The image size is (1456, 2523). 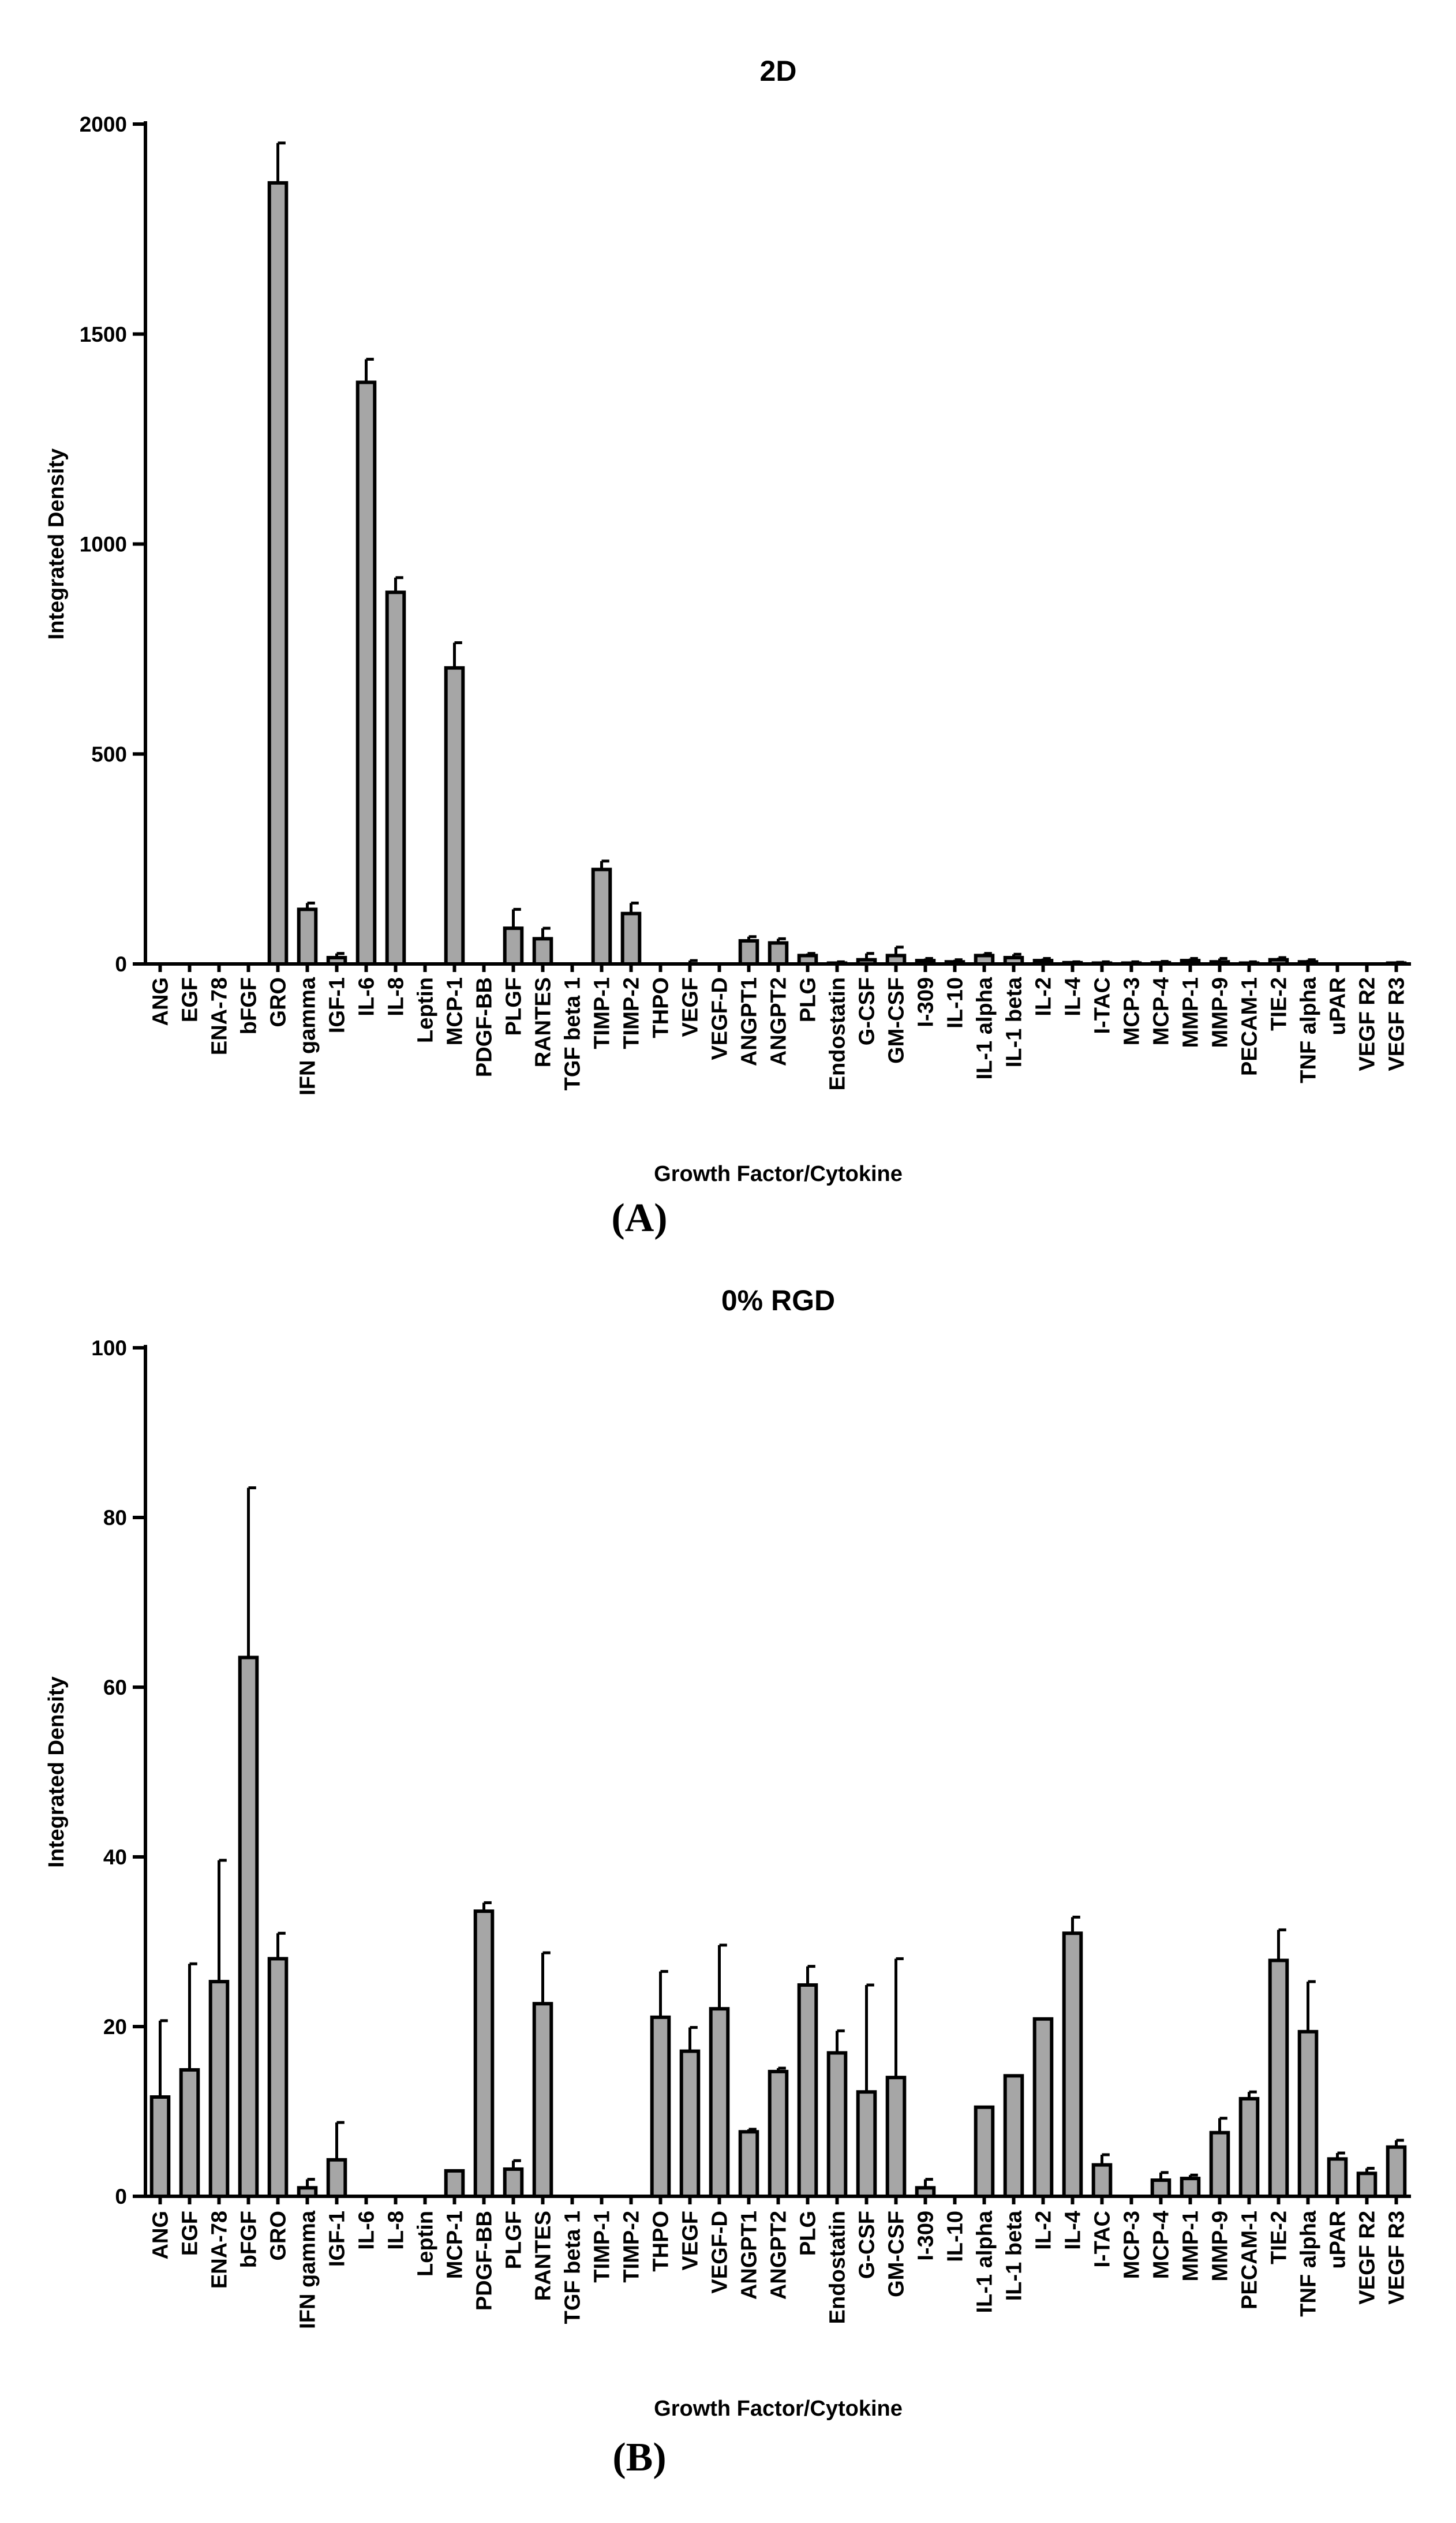 I want to click on y-axis-label-a: Integrated Density, so click(x=57, y=544).